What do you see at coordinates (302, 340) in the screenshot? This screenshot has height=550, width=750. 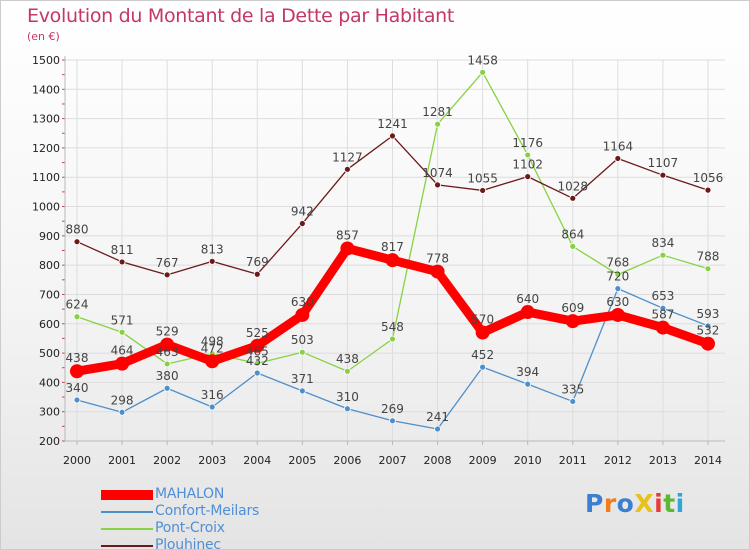 I see `data-label-pont-croix: 503` at bounding box center [302, 340].